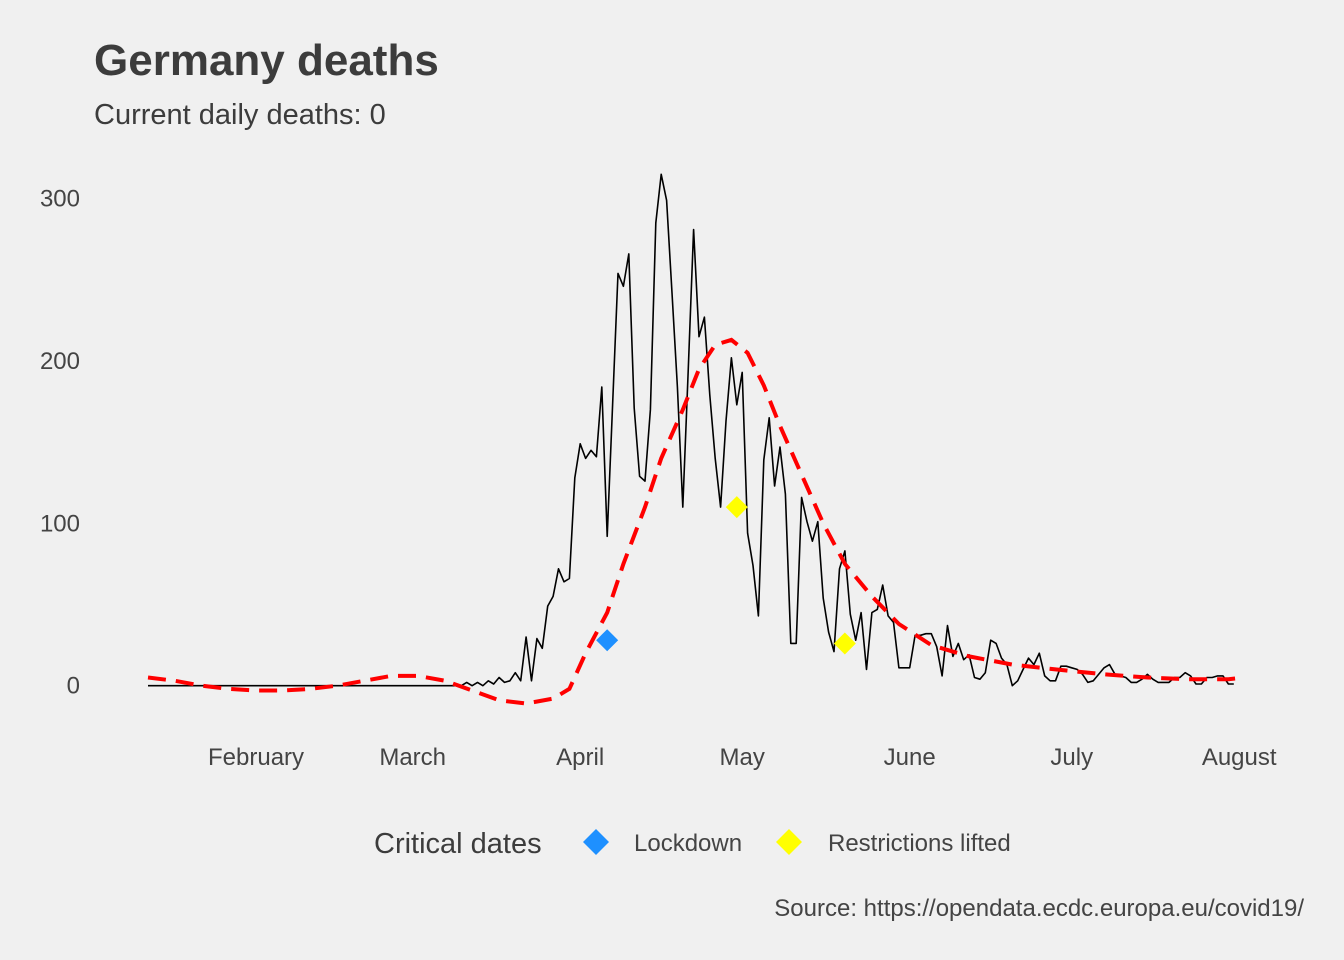  What do you see at coordinates (1239, 757) in the screenshot?
I see `x-tick-label: August` at bounding box center [1239, 757].